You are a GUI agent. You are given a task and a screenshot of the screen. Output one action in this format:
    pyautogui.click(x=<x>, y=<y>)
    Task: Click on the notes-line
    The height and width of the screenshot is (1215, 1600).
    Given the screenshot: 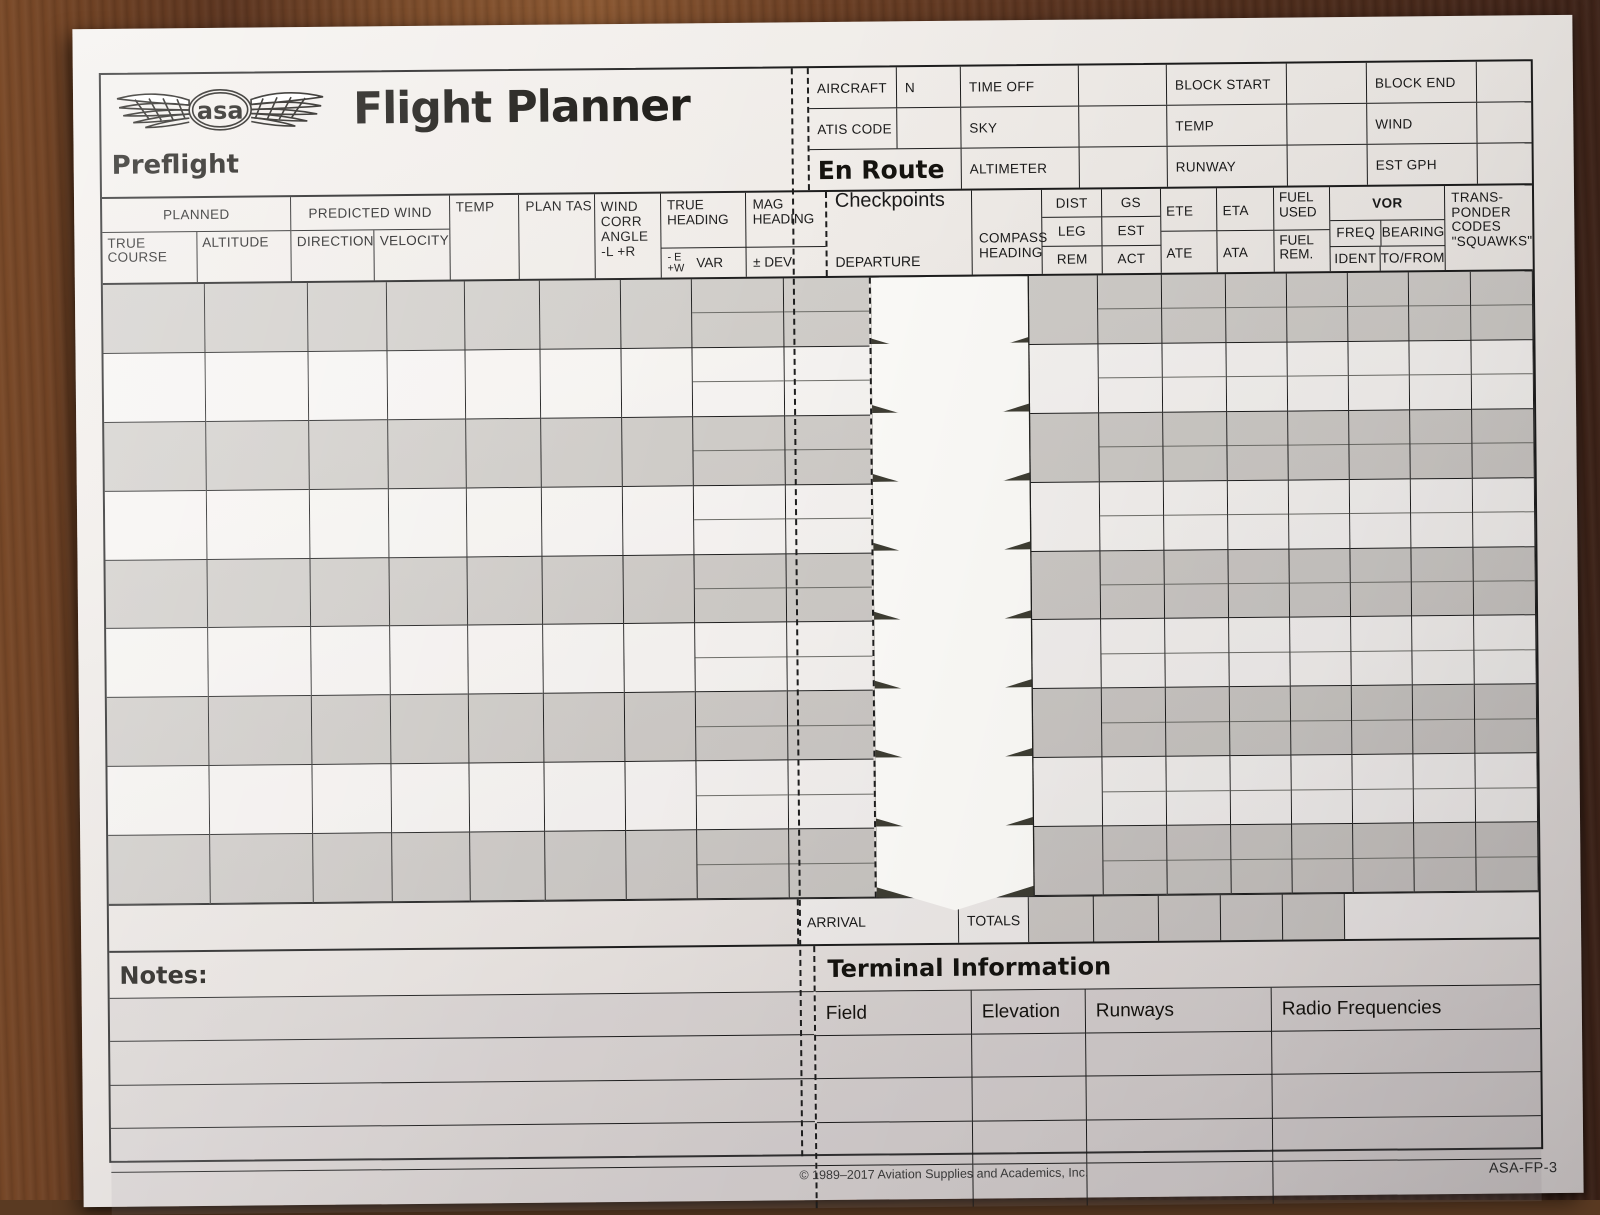 What is the action you would take?
    pyautogui.click(x=462, y=1104)
    